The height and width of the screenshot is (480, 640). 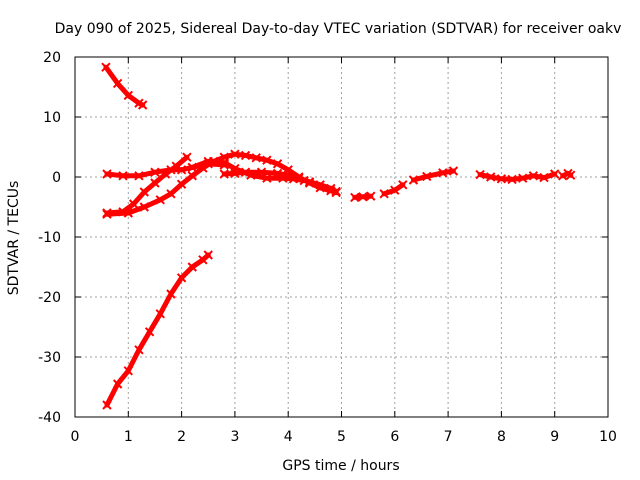 I want to click on y-tick-label: -30, so click(x=49, y=358).